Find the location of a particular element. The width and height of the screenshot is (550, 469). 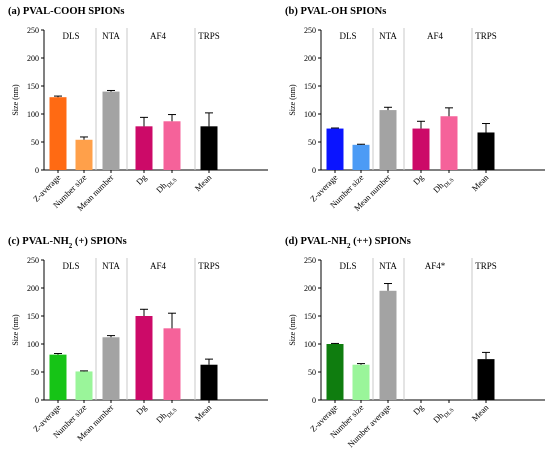

group-label: AF4* is located at coordinates (435, 266).